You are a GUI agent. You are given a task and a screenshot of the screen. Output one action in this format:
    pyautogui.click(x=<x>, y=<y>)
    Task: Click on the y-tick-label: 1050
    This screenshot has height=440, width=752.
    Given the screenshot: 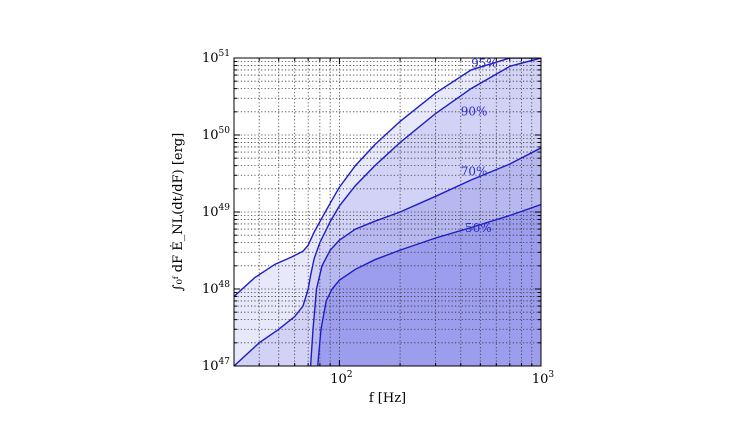 What is the action you would take?
    pyautogui.click(x=216, y=134)
    